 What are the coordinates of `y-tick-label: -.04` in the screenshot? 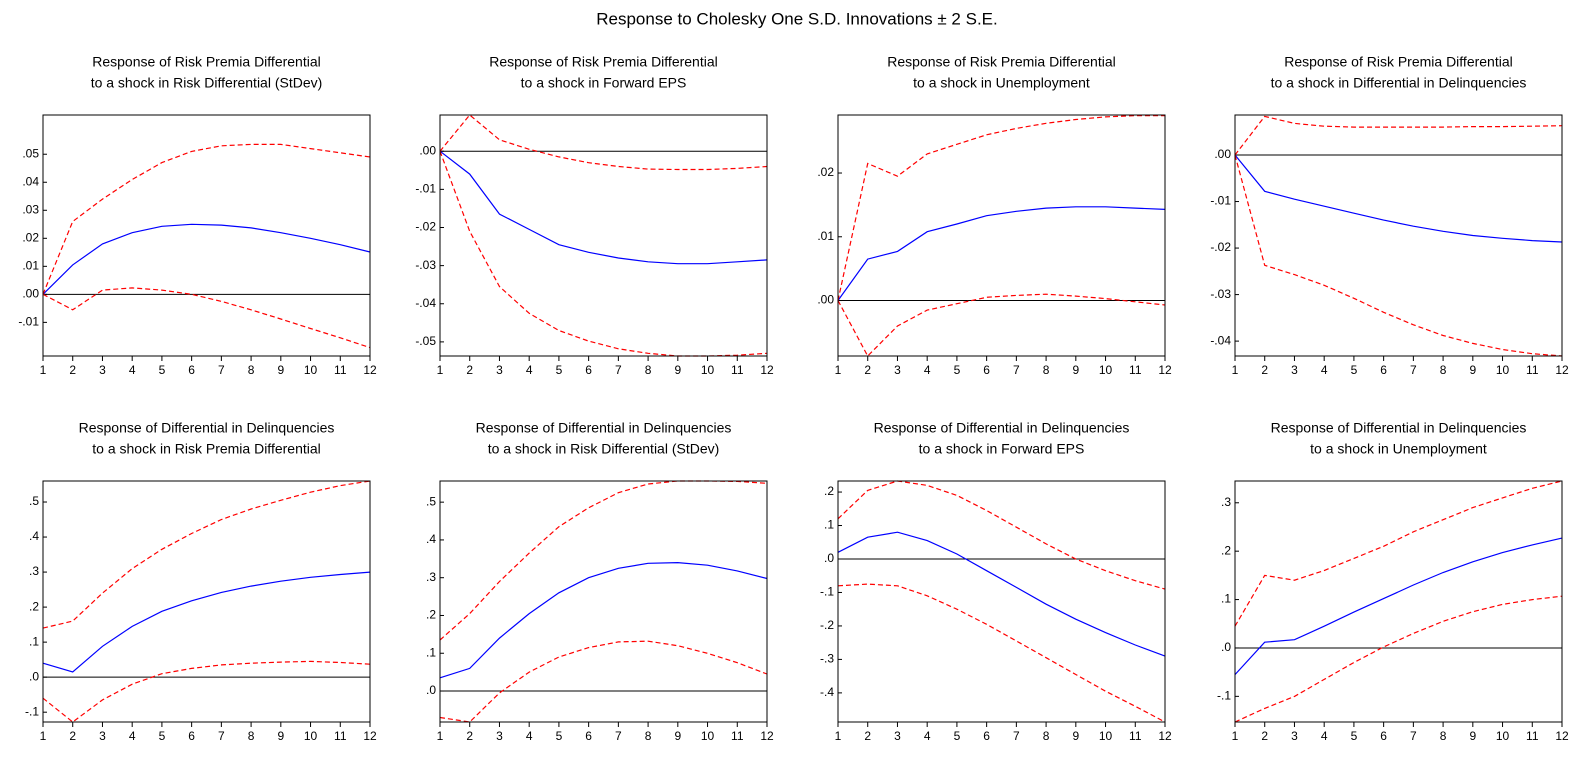 It's located at (425, 303).